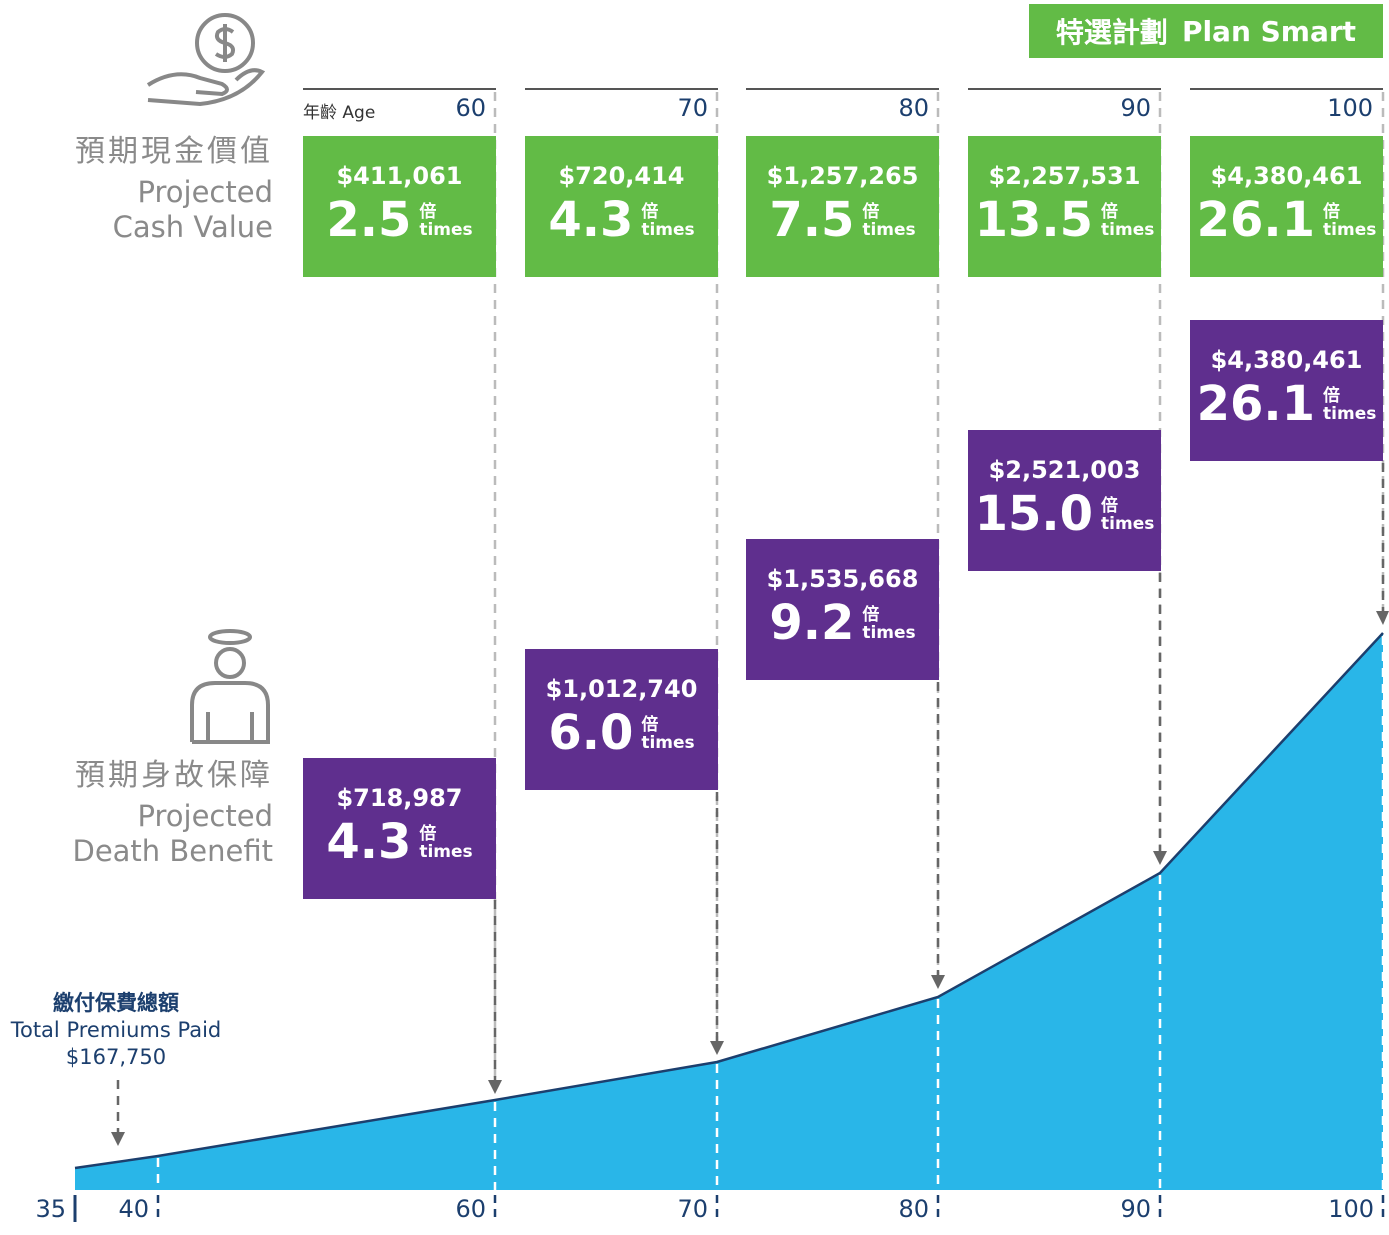 The image size is (1389, 1235). What do you see at coordinates (205, 192) in the screenshot?
I see `label-en: Projected` at bounding box center [205, 192].